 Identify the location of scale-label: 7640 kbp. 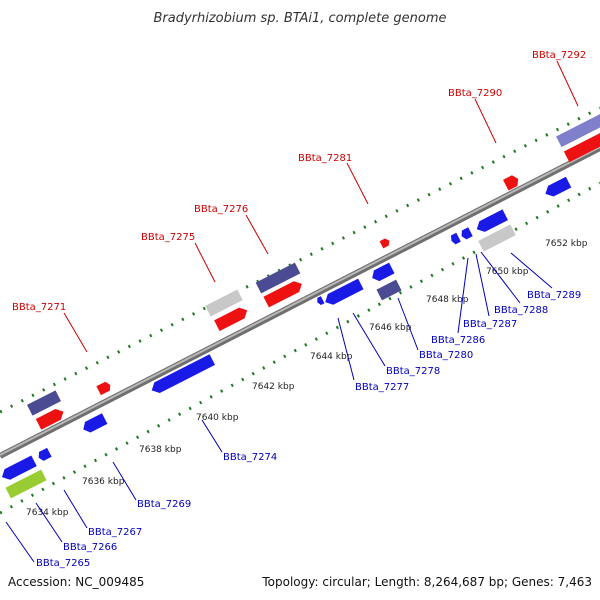
(217, 418).